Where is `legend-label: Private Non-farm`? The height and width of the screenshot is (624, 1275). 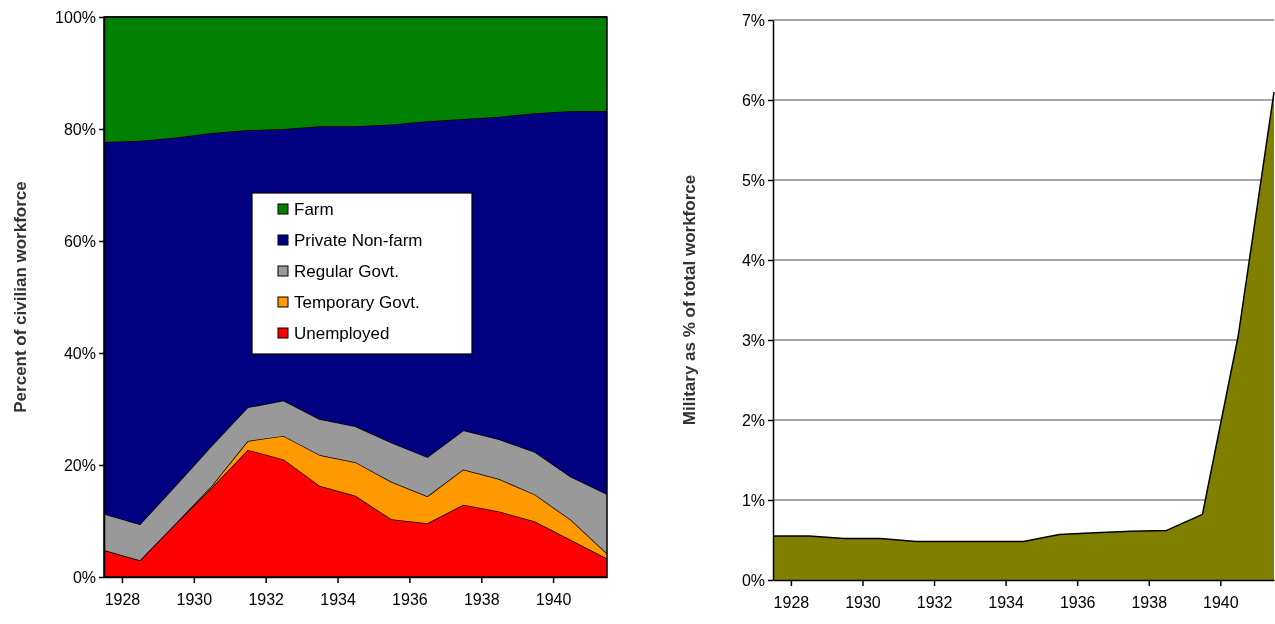 legend-label: Private Non-farm is located at coordinates (358, 240).